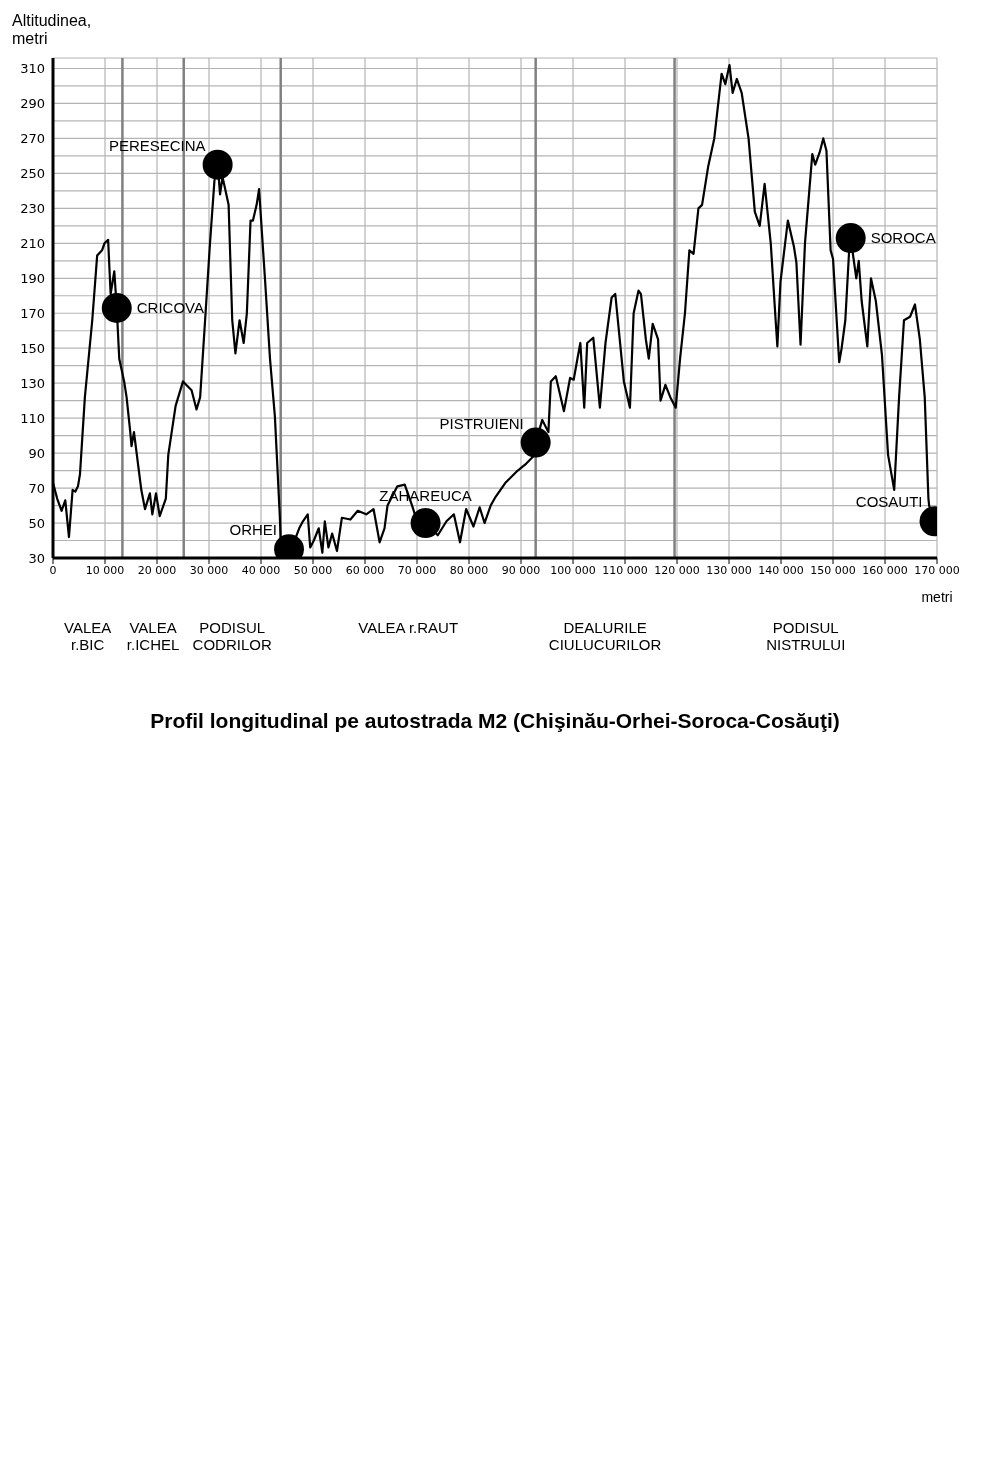 The image size is (985, 1483). What do you see at coordinates (88, 636) in the screenshot?
I see `text: VALEA r.BIC` at bounding box center [88, 636].